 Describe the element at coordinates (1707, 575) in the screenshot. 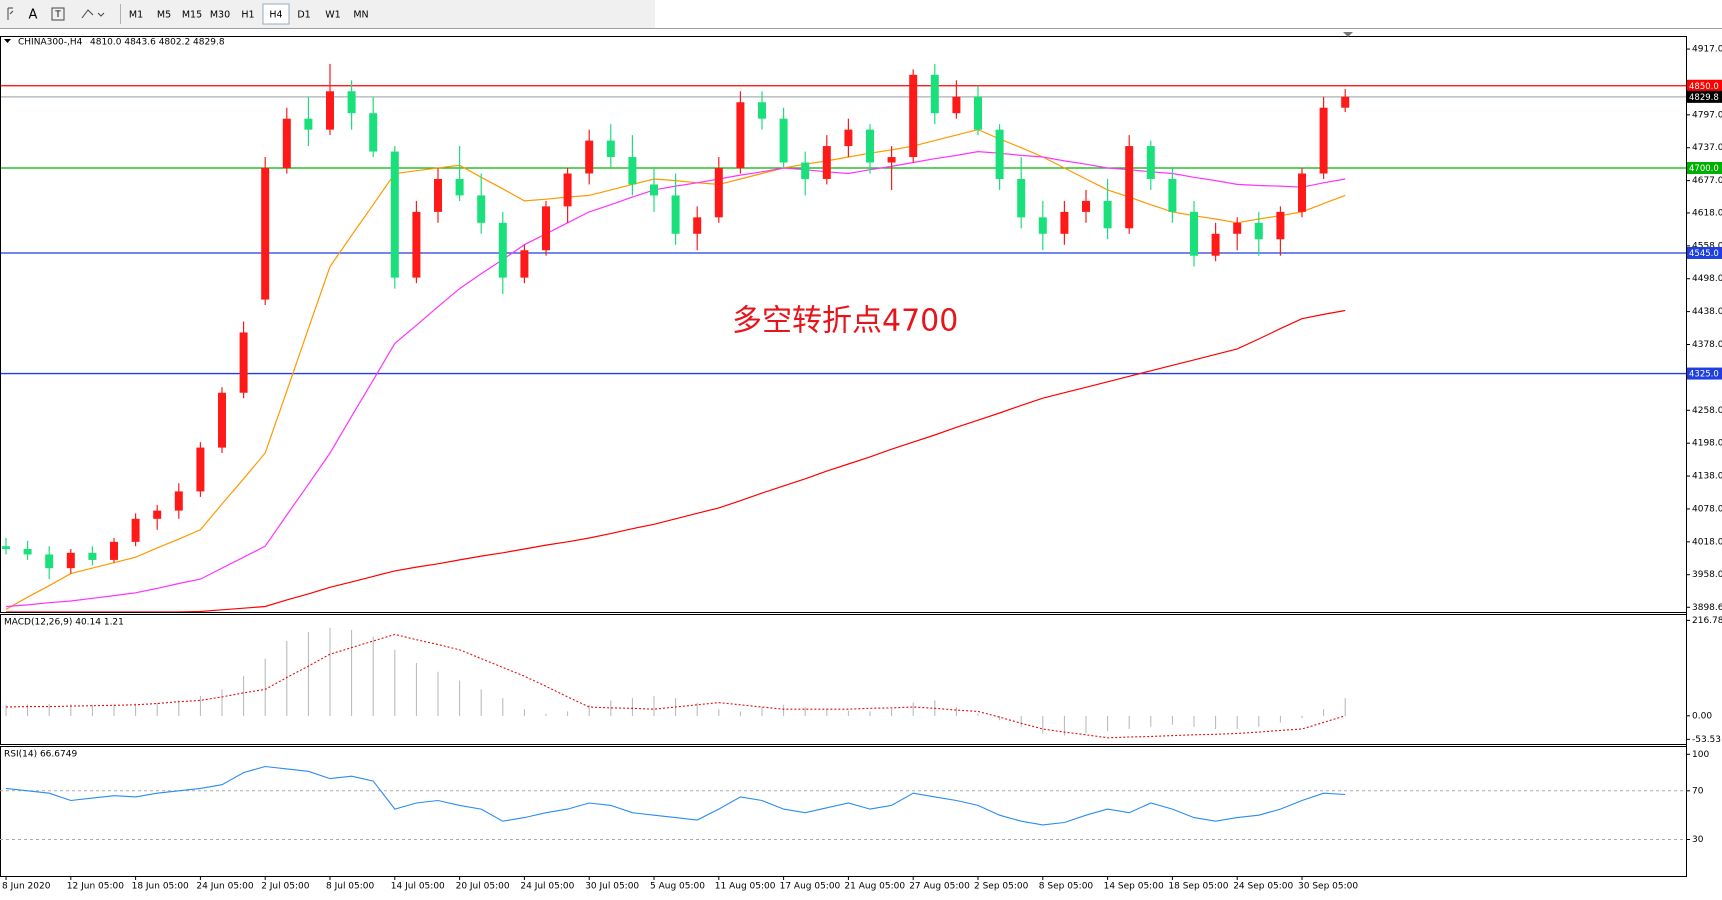

I see `y-tick-label: 3958.0` at that location.